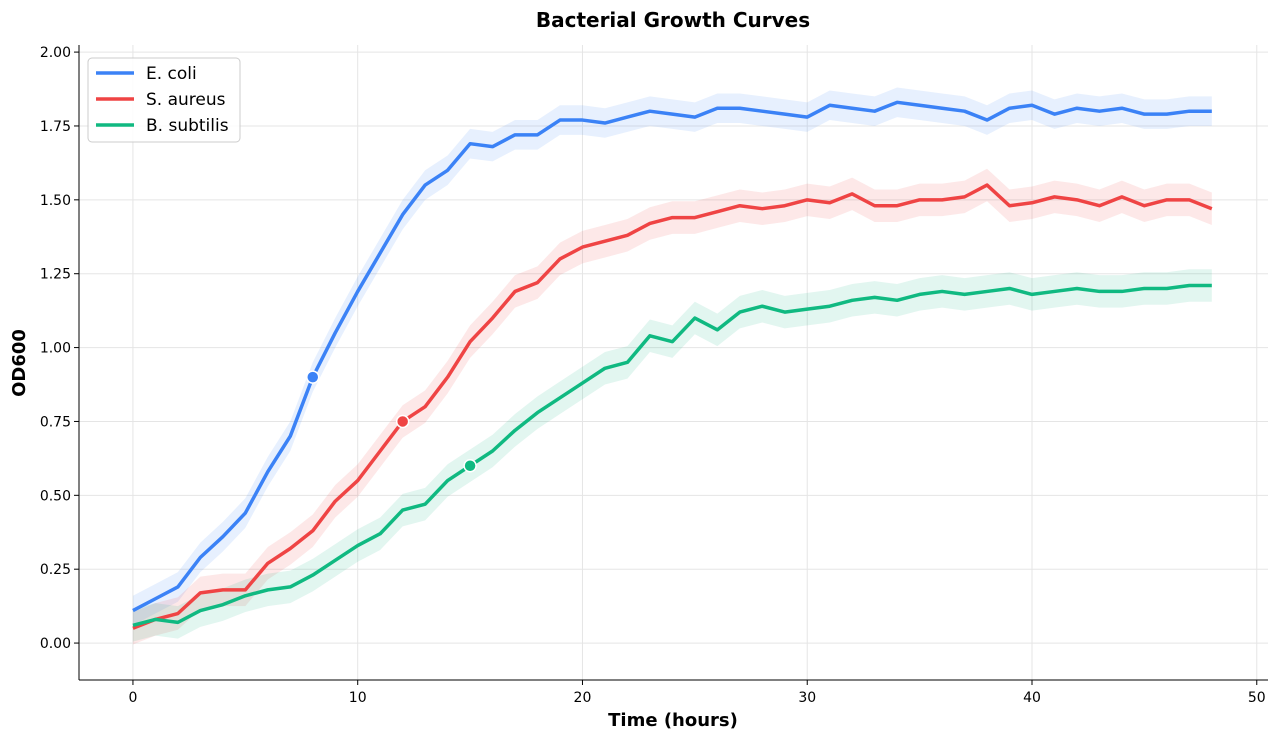 This screenshot has width=1280, height=741. I want to click on y-axis-label: OD600, so click(19, 363).